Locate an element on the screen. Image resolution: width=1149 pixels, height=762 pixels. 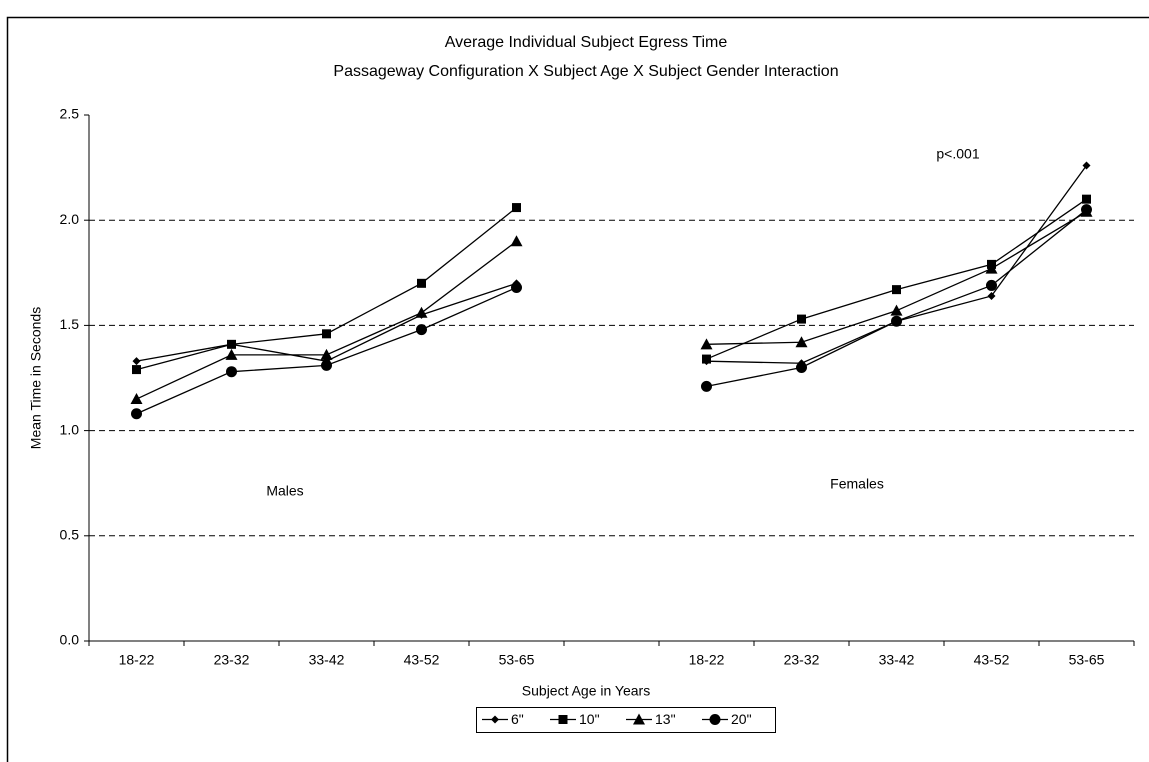
y-tick-label: 1.5 is located at coordinates (70, 324).